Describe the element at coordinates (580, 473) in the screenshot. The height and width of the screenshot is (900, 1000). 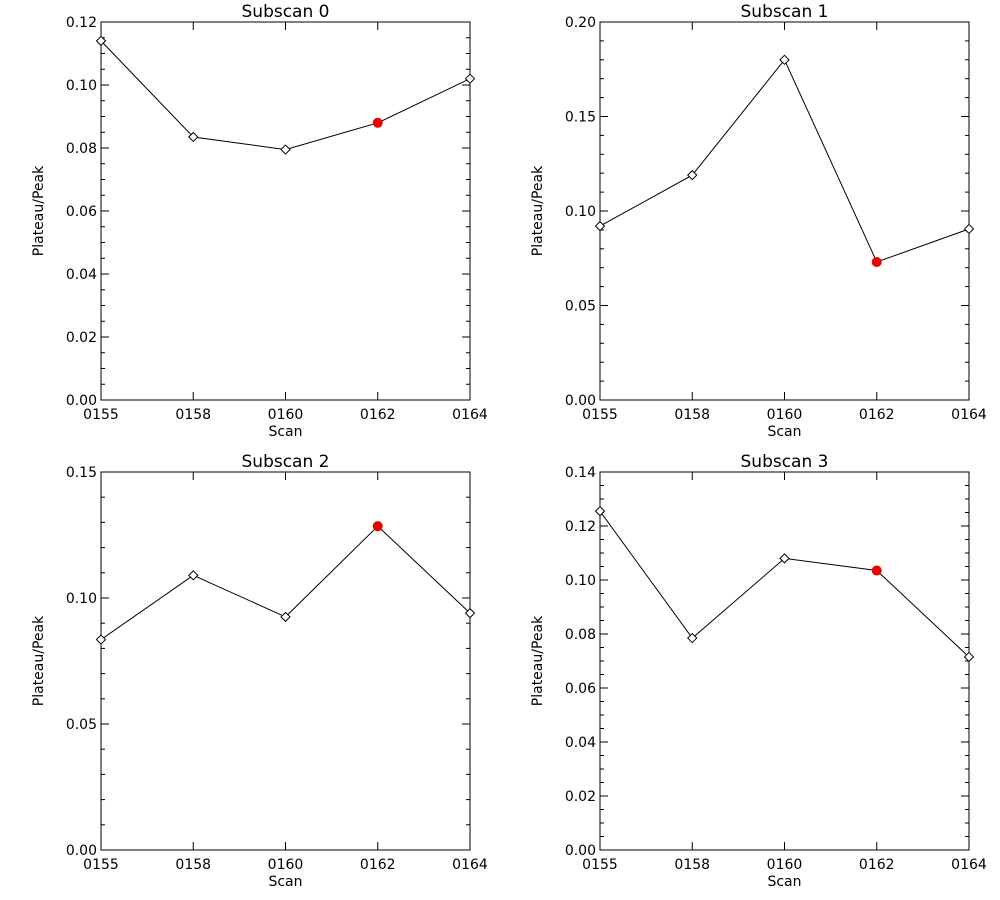
I see `y-tick-label: 0.14` at that location.